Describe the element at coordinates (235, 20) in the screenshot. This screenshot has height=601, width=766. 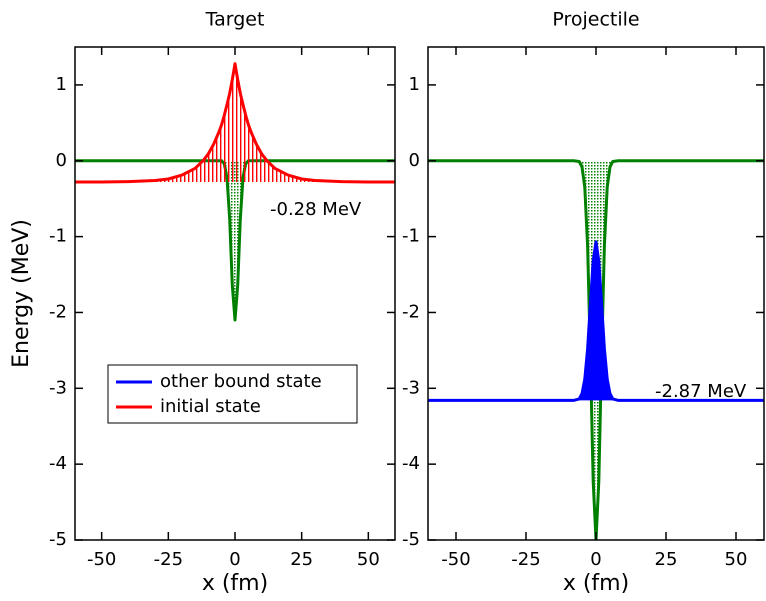
I see `panel-title: Target` at that location.